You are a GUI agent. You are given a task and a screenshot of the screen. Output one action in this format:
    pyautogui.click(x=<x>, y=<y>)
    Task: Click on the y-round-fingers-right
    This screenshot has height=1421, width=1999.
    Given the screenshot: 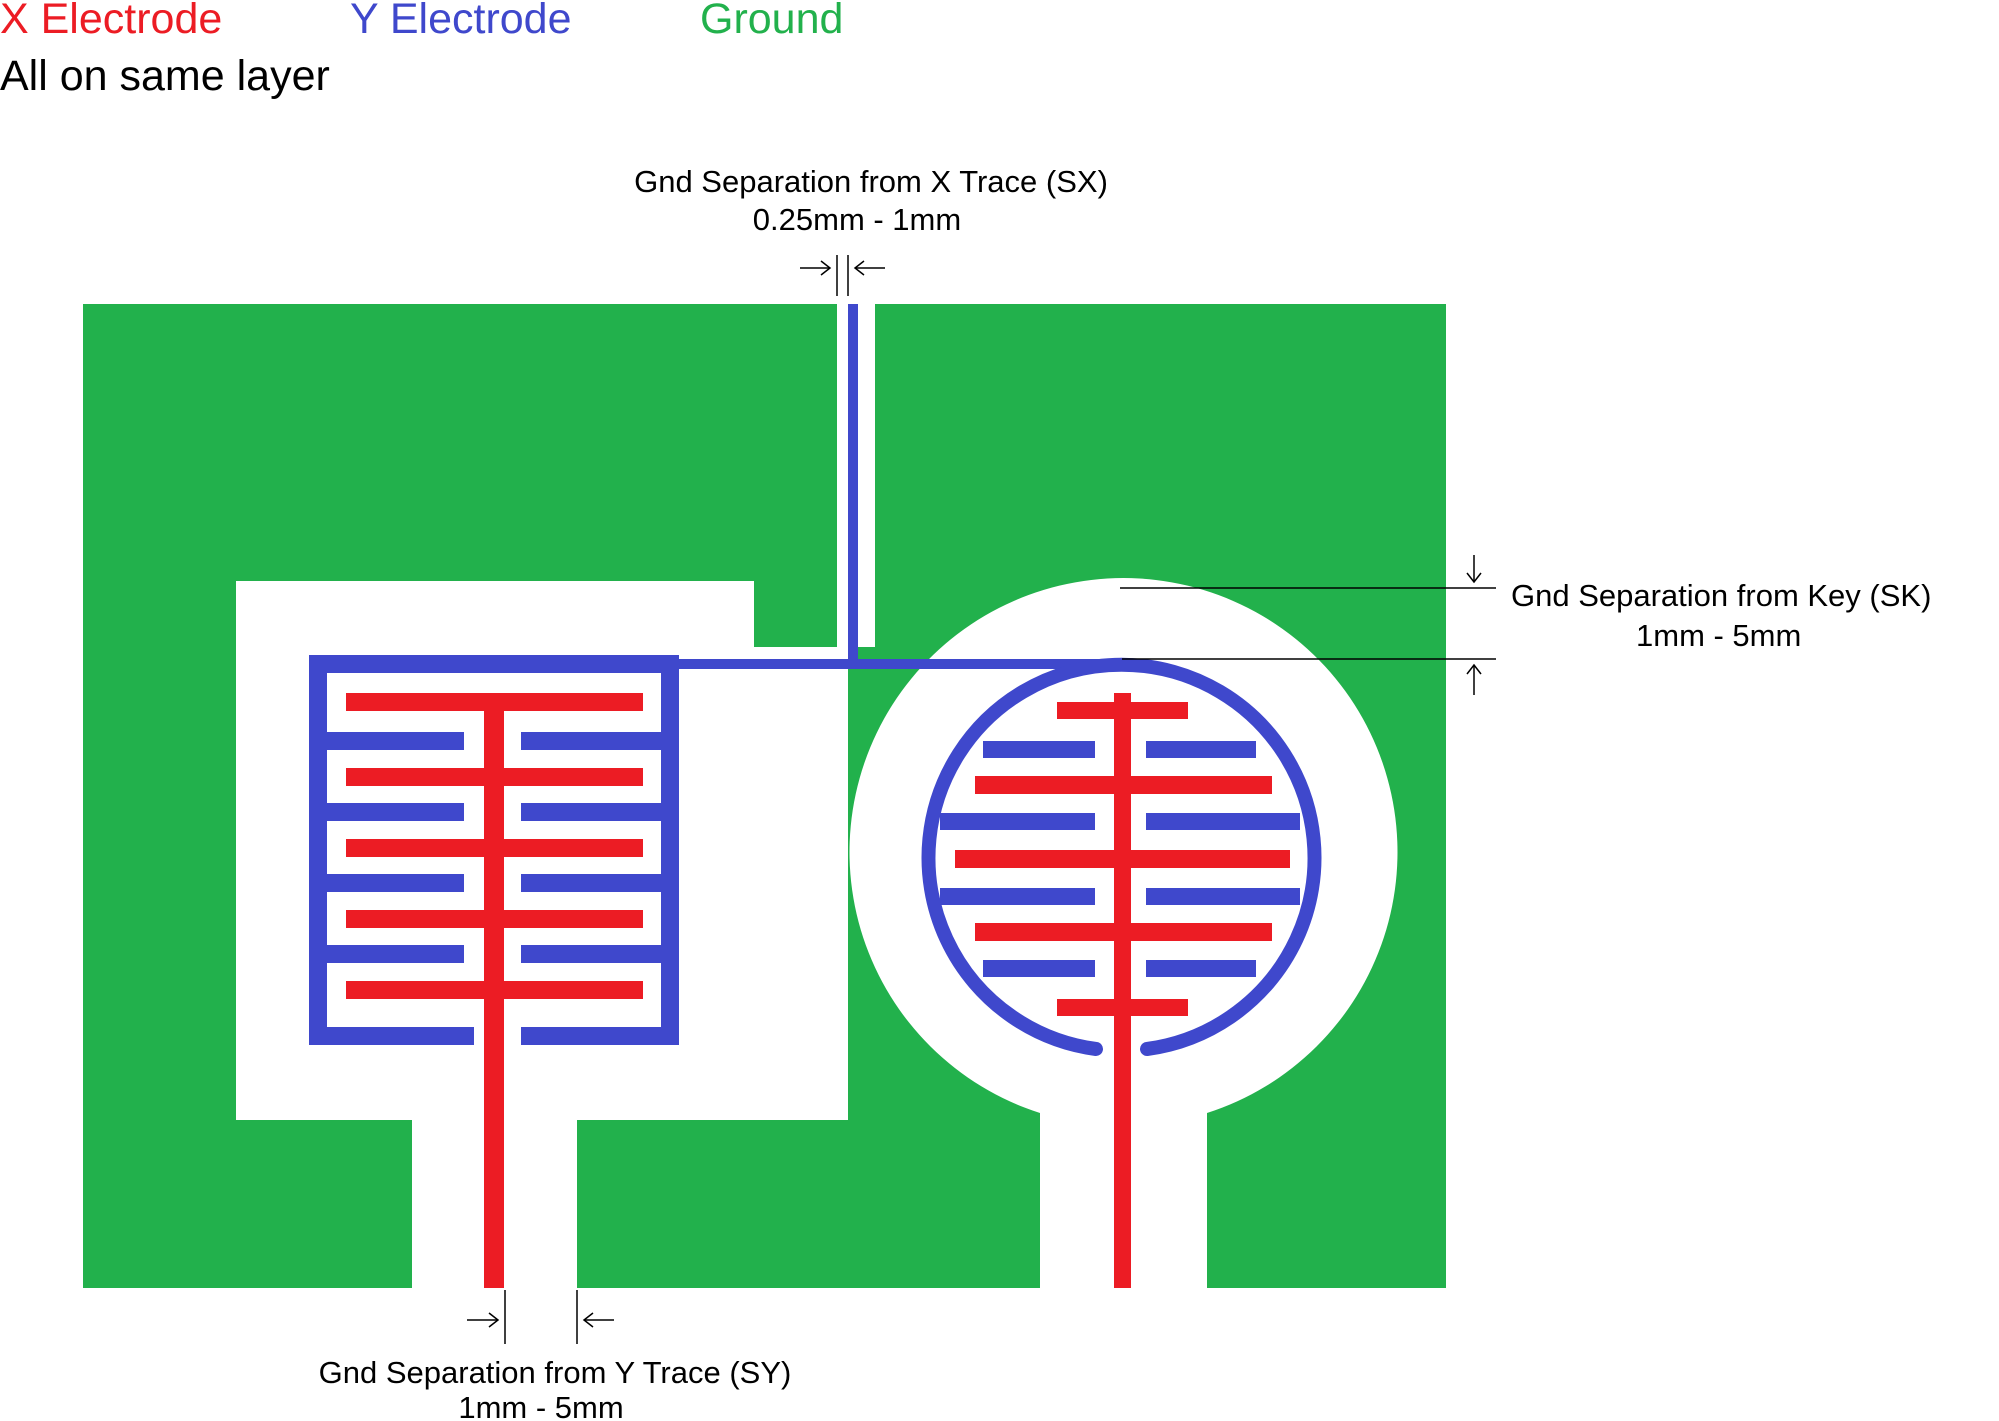 What is the action you would take?
    pyautogui.click(x=1223, y=859)
    